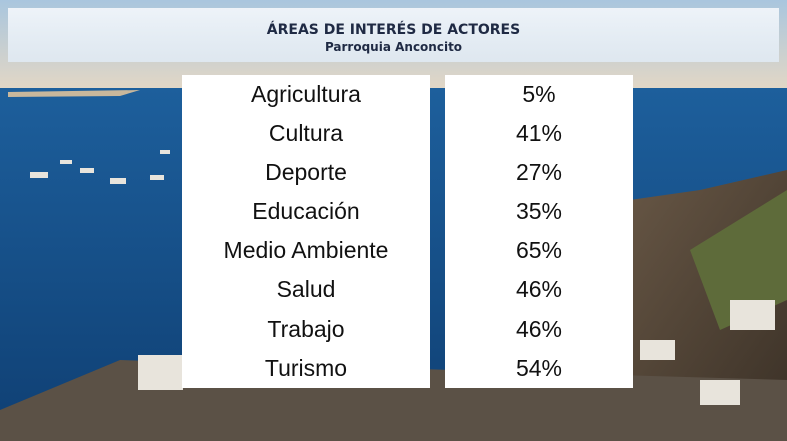  I want to click on percent-cell: 54%, so click(539, 367).